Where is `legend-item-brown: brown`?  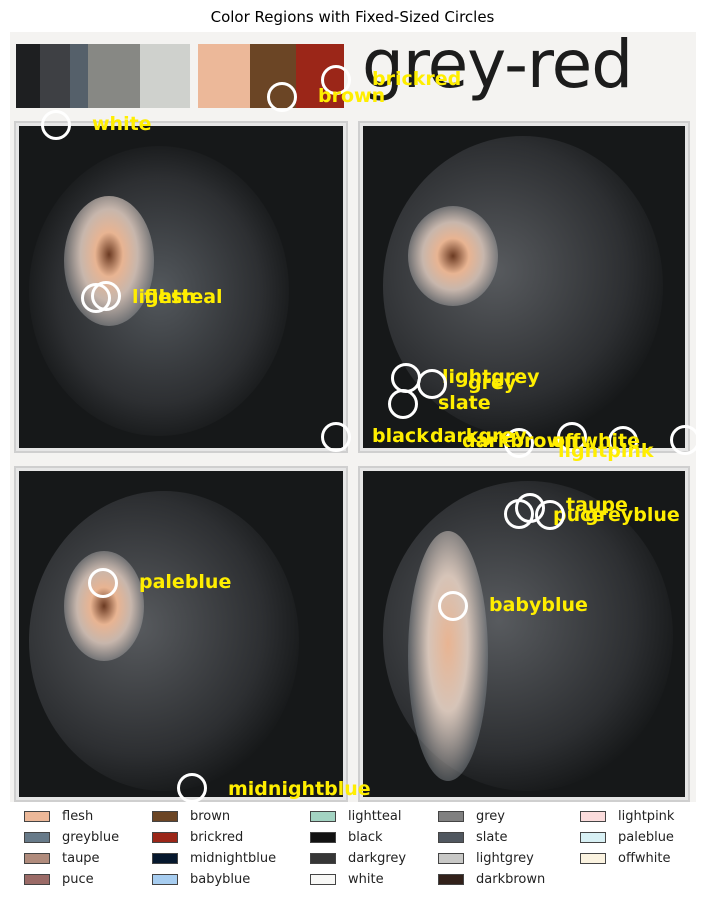
legend-item-brown: brown is located at coordinates (191, 816).